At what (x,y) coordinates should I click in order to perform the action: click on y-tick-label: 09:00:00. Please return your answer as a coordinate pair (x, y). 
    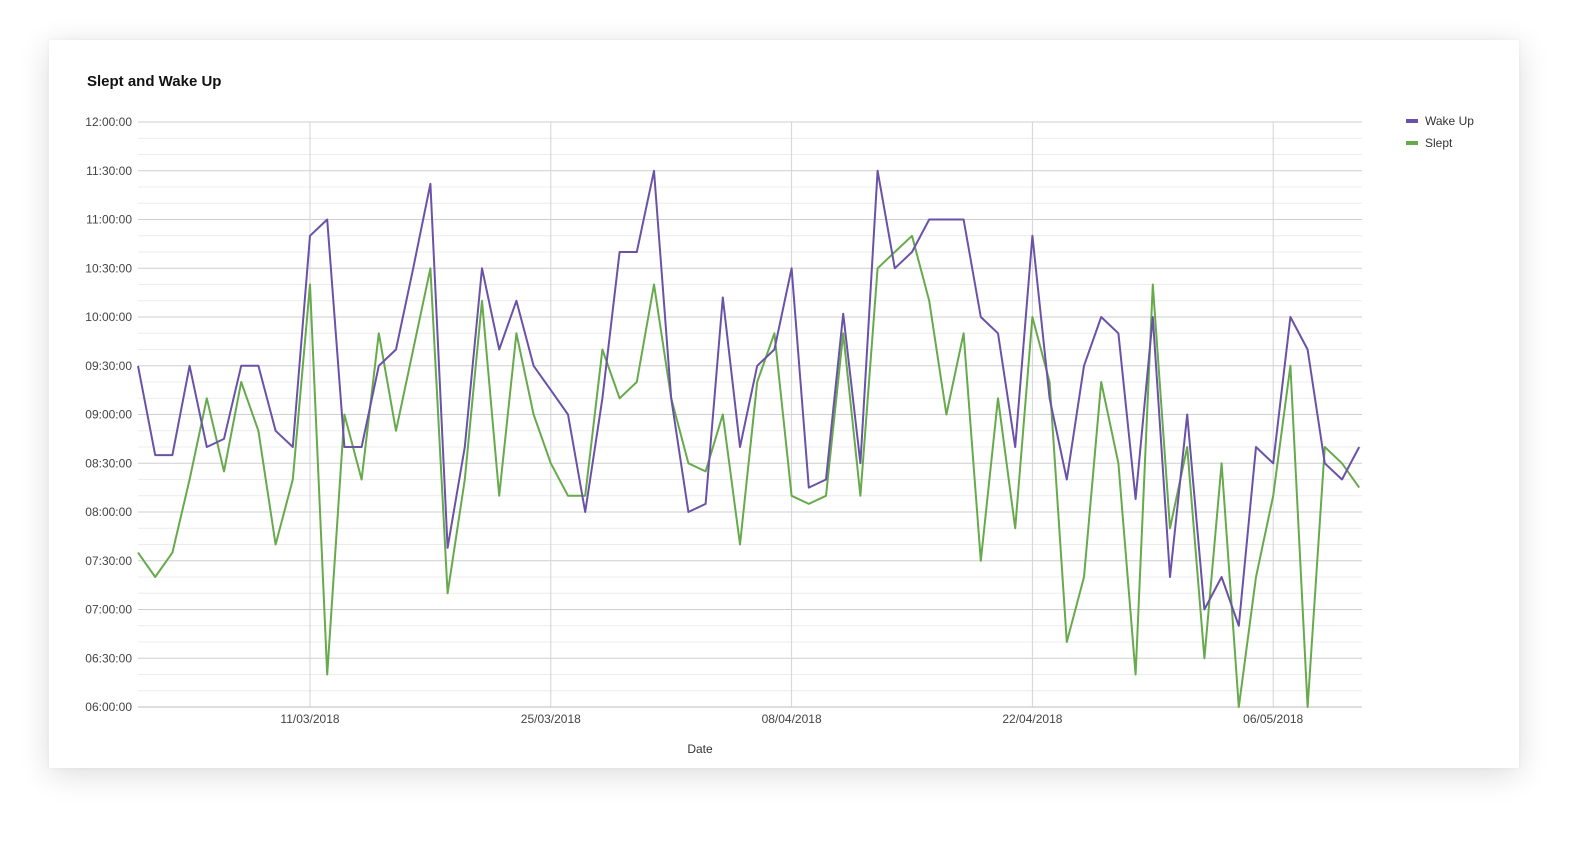
    Looking at the image, I should click on (108, 415).